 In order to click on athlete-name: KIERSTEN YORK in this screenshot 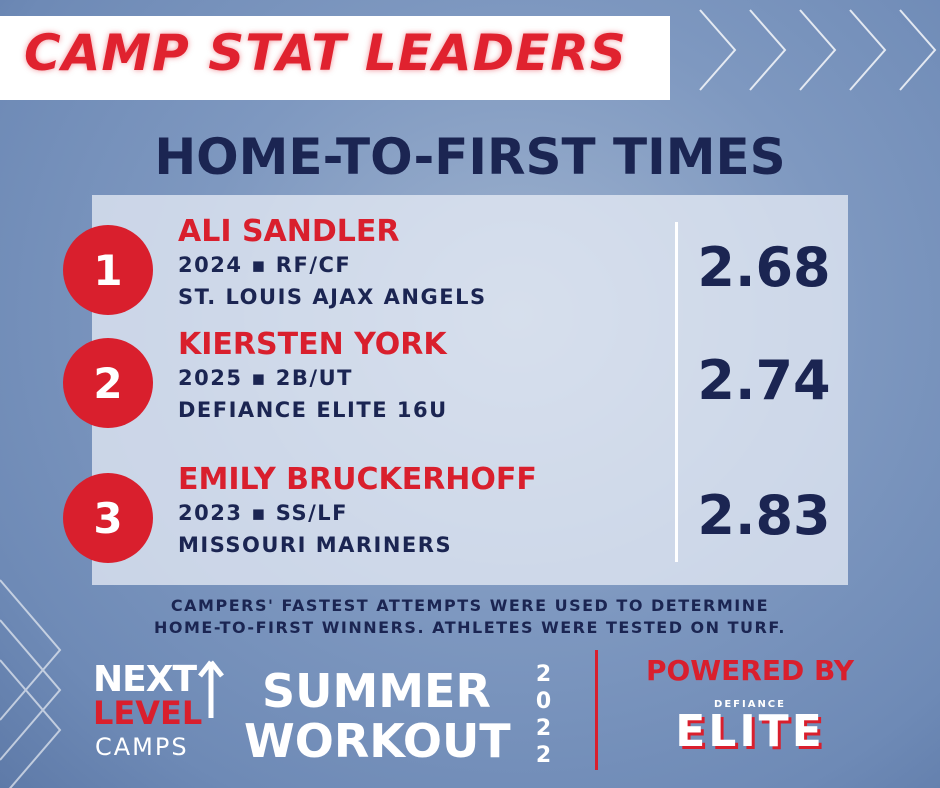, I will do `click(312, 344)`.